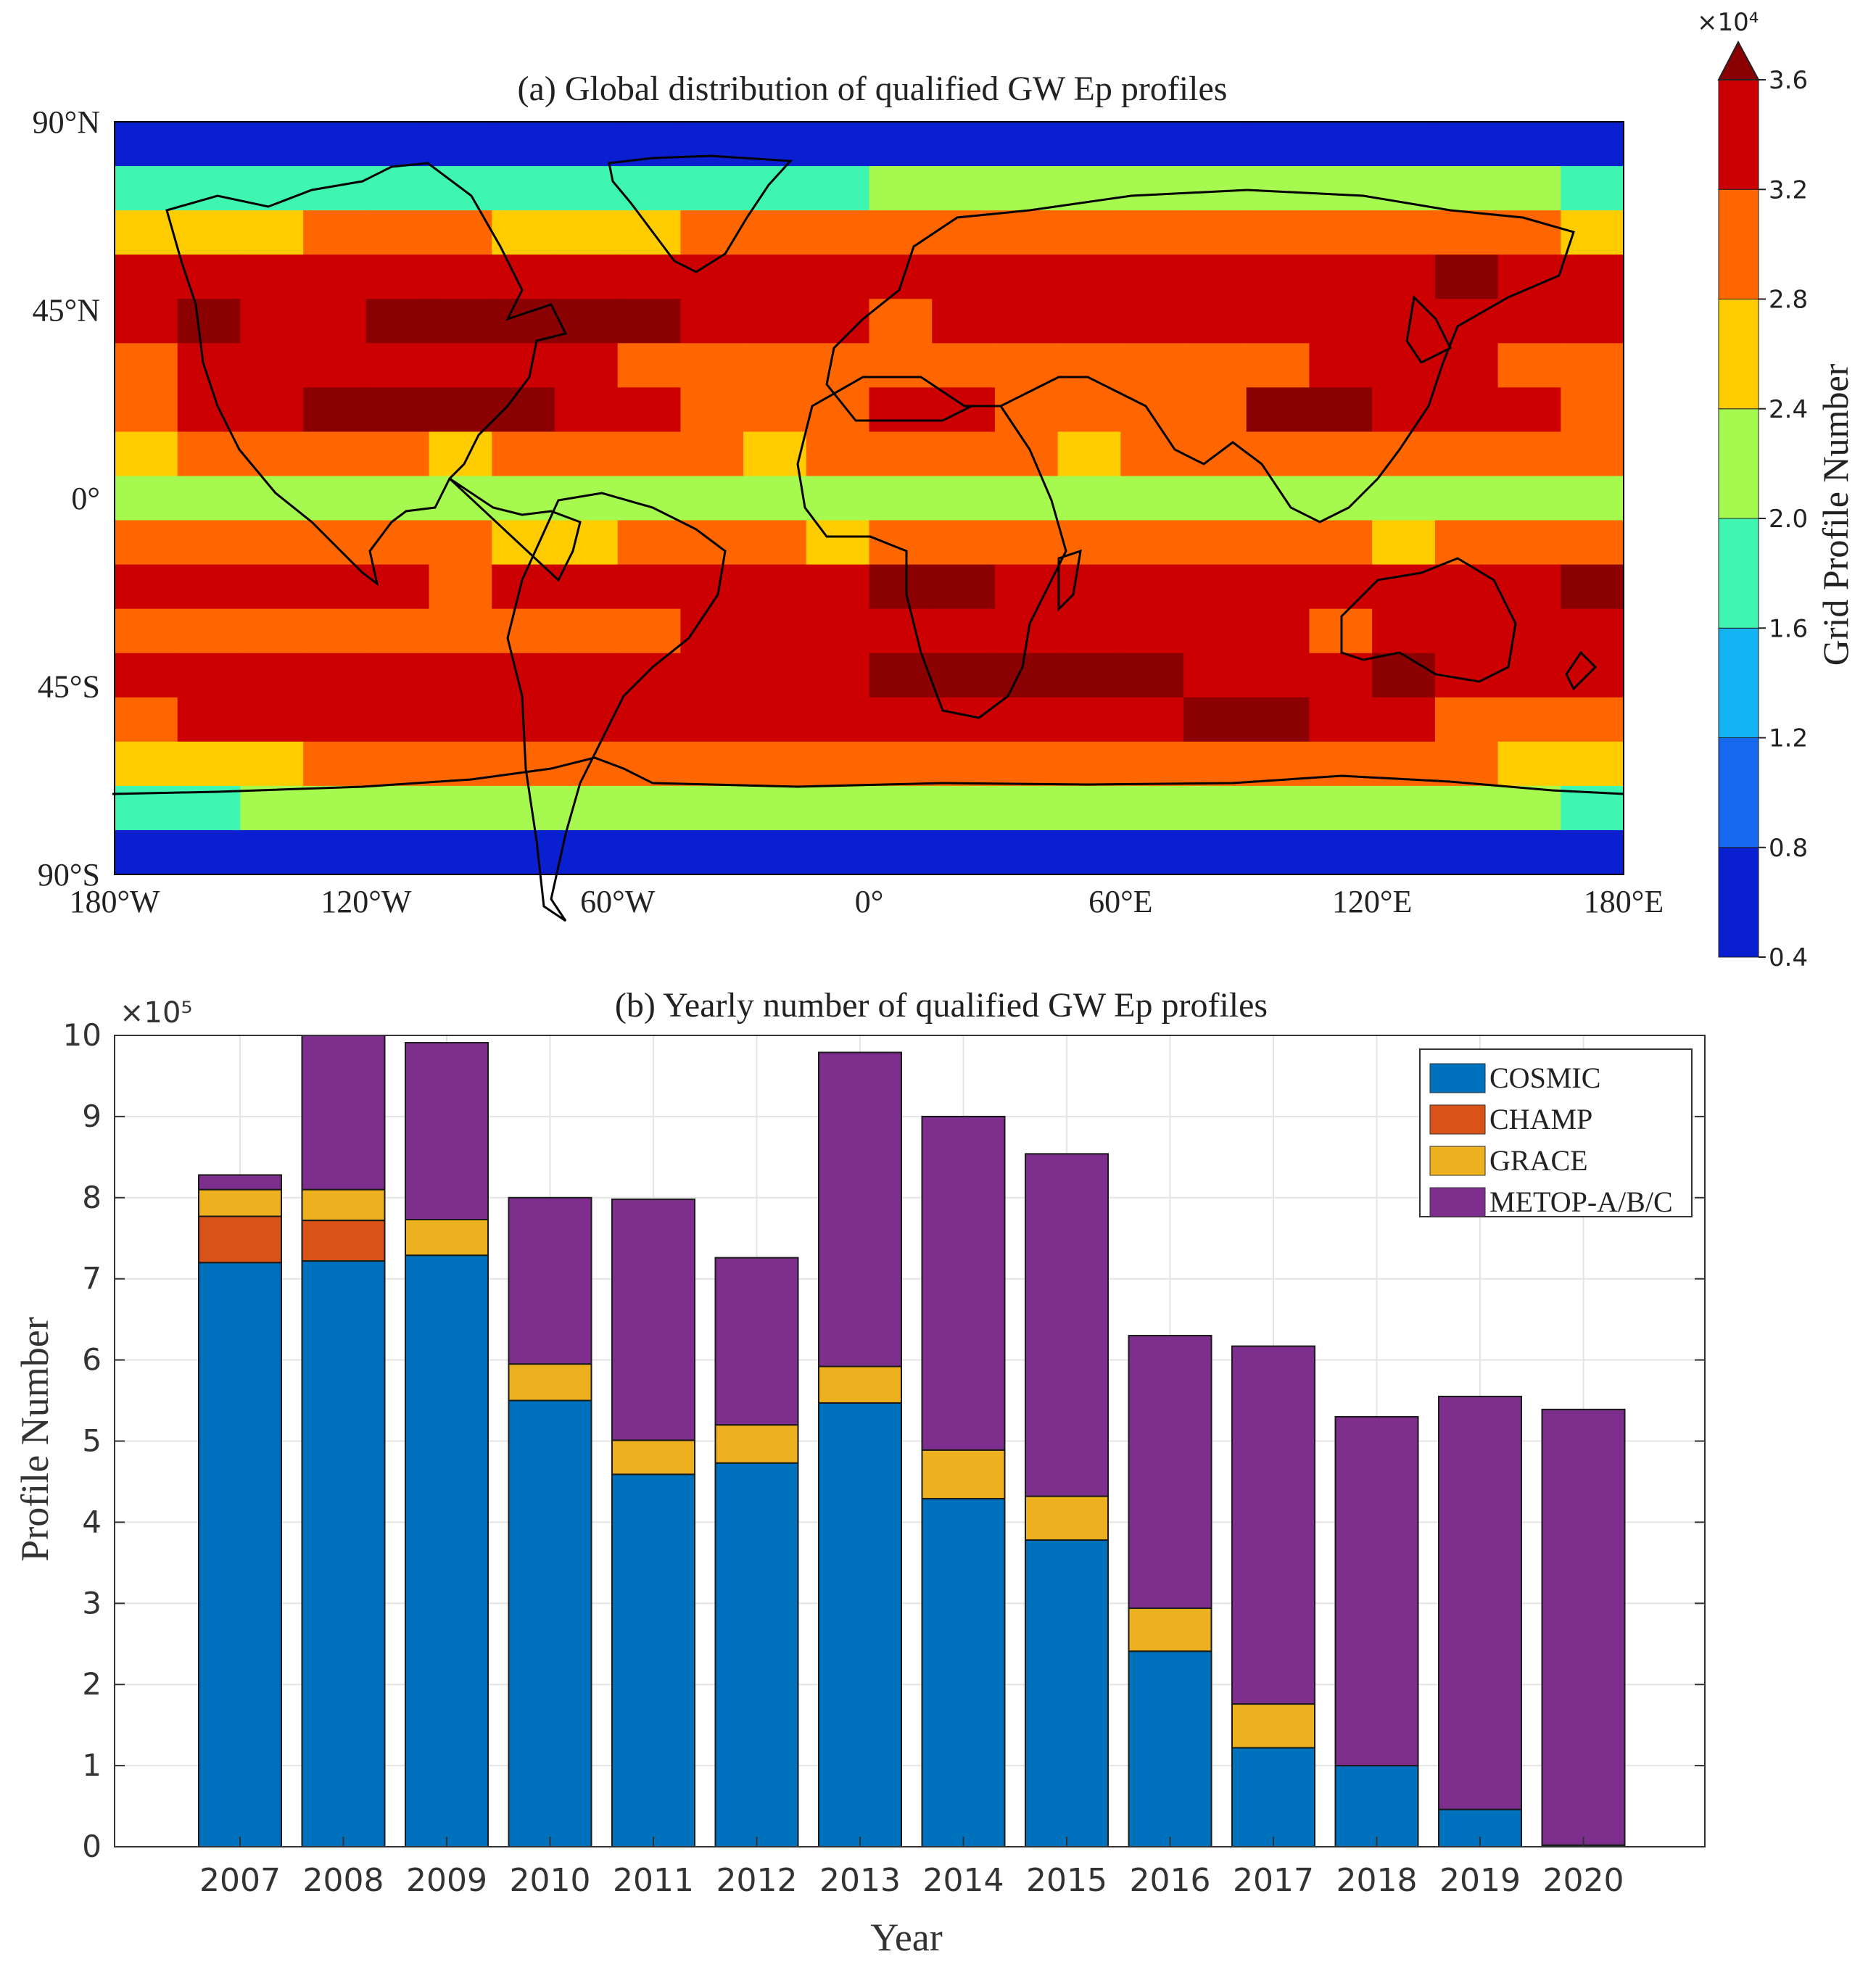 The width and height of the screenshot is (1876, 1978). What do you see at coordinates (868, 776) in the screenshot?
I see `coastline-antarctica` at bounding box center [868, 776].